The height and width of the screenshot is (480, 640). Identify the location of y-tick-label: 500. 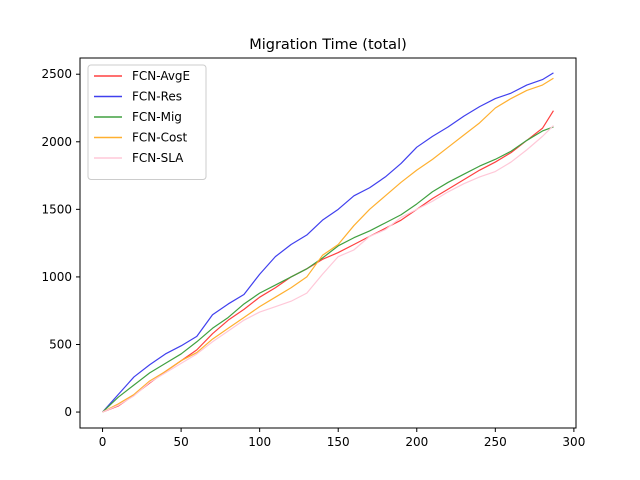
(60, 344).